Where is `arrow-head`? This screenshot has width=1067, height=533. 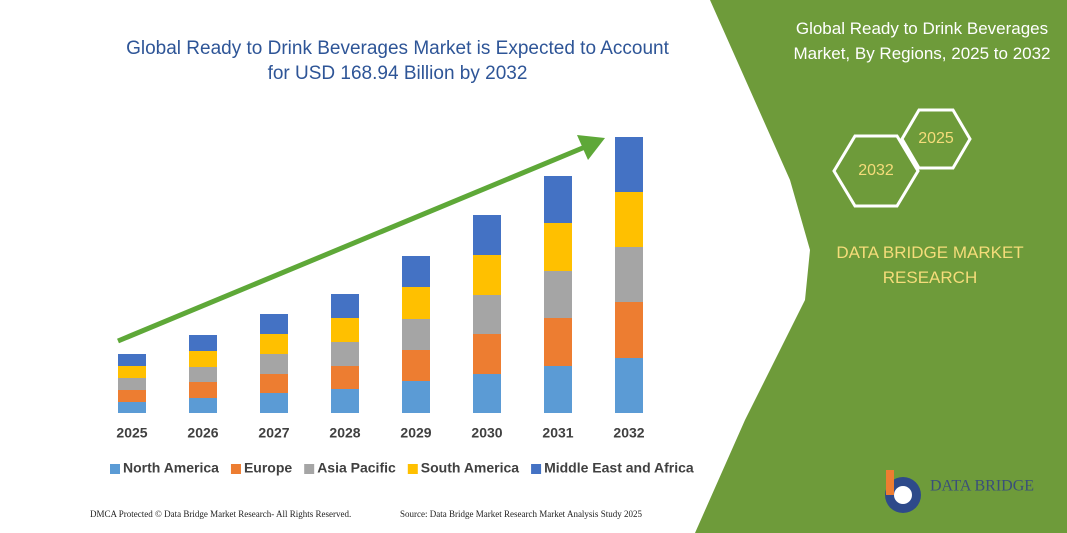 arrow-head is located at coordinates (591, 147).